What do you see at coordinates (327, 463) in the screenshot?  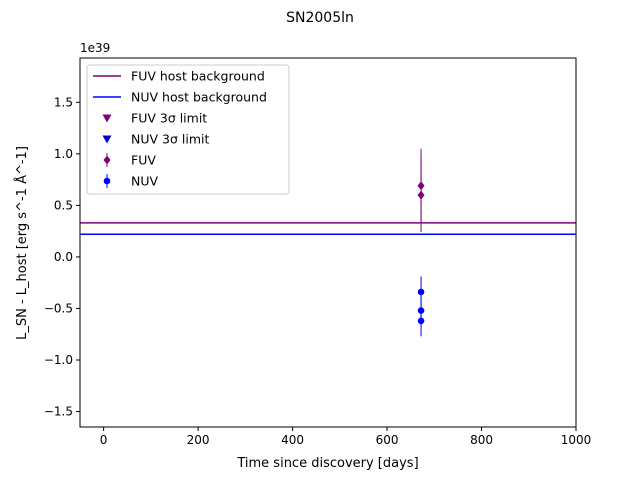 I see `x-axis-label: Time since discovery [days]` at bounding box center [327, 463].